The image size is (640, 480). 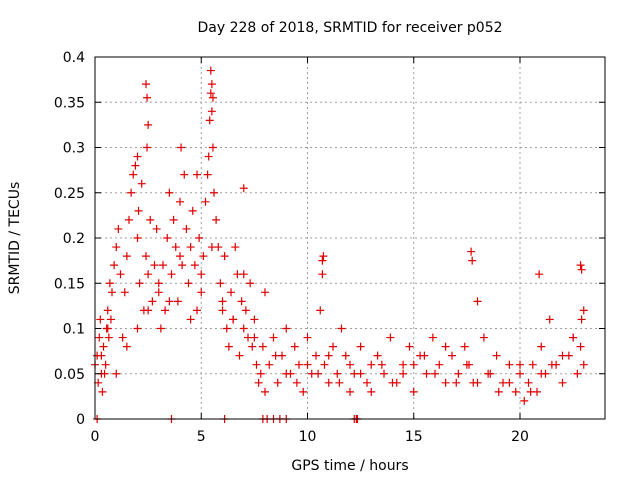 I want to click on y-tick-label: 0.15, so click(x=69, y=284).